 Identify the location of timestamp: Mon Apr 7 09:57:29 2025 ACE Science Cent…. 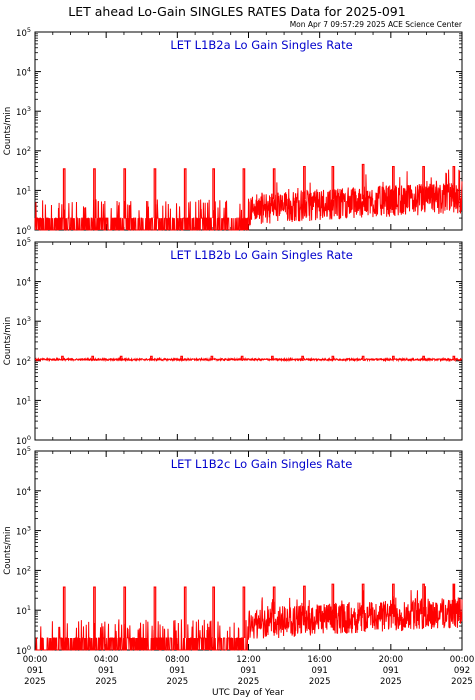
(376, 24).